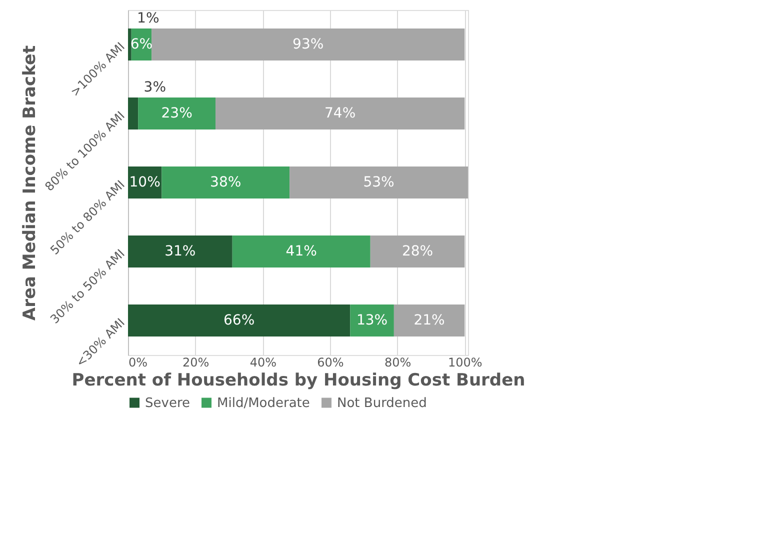  I want to click on data-label: 1%, so click(148, 18).